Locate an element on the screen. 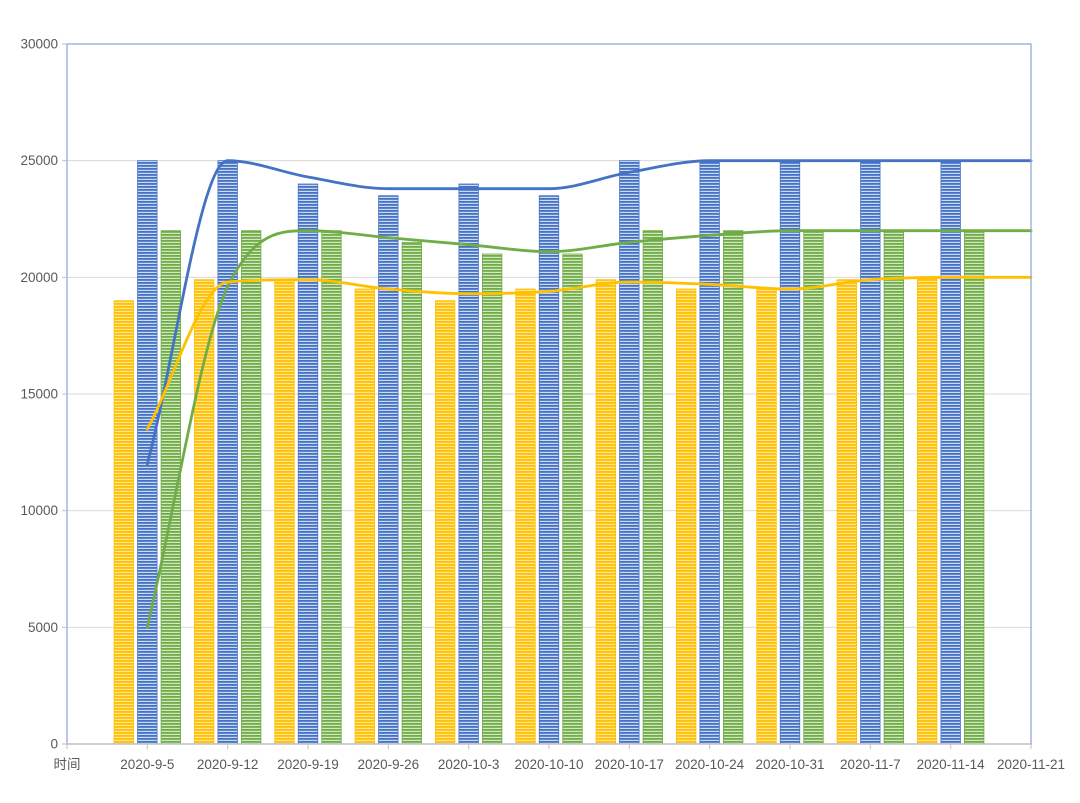 The width and height of the screenshot is (1080, 803). y-tick-label: 25000 is located at coordinates (39, 160).